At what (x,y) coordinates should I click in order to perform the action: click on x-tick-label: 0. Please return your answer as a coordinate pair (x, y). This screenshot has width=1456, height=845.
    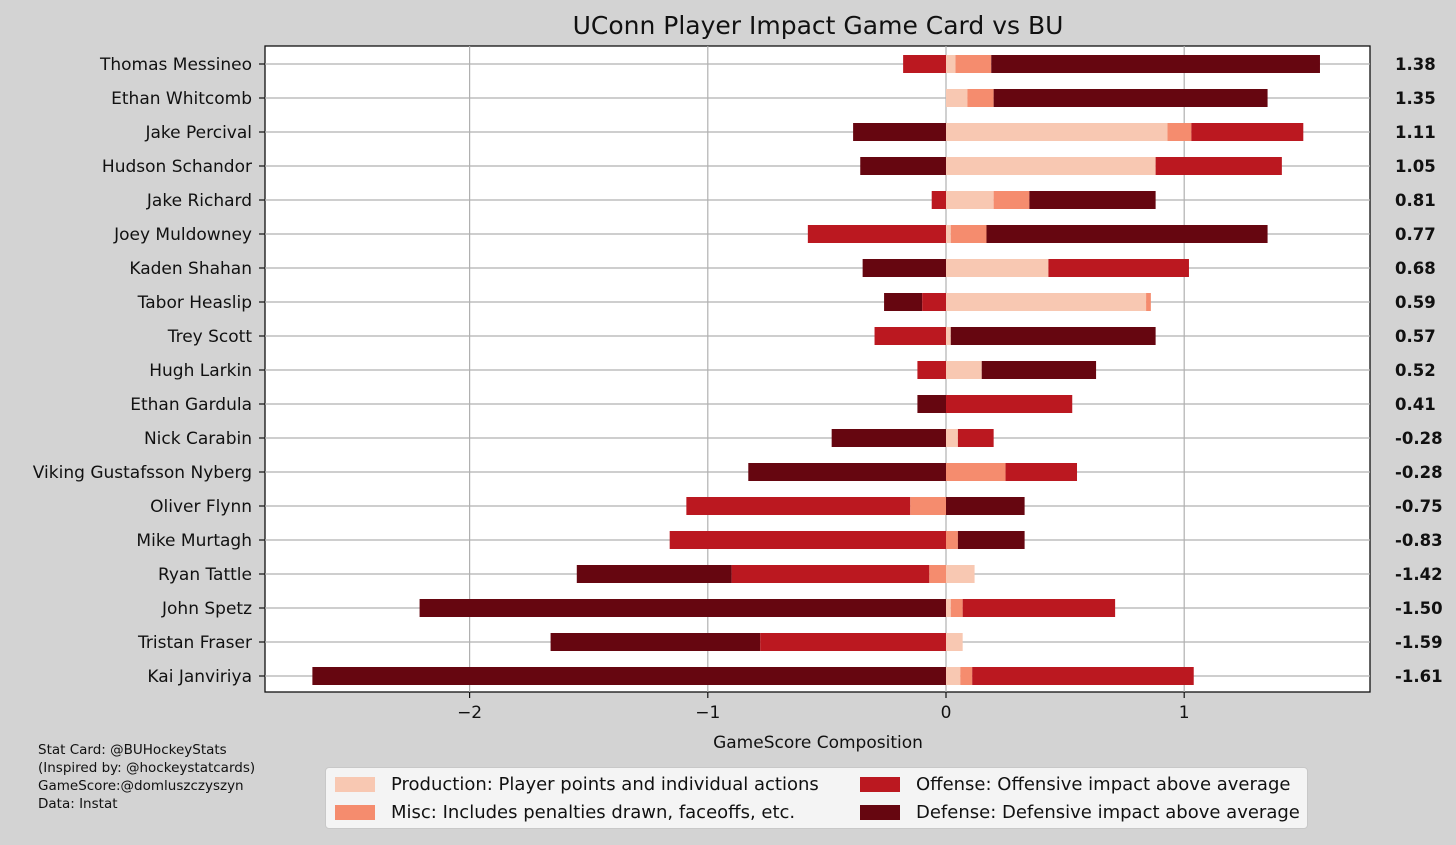
    Looking at the image, I should click on (946, 713).